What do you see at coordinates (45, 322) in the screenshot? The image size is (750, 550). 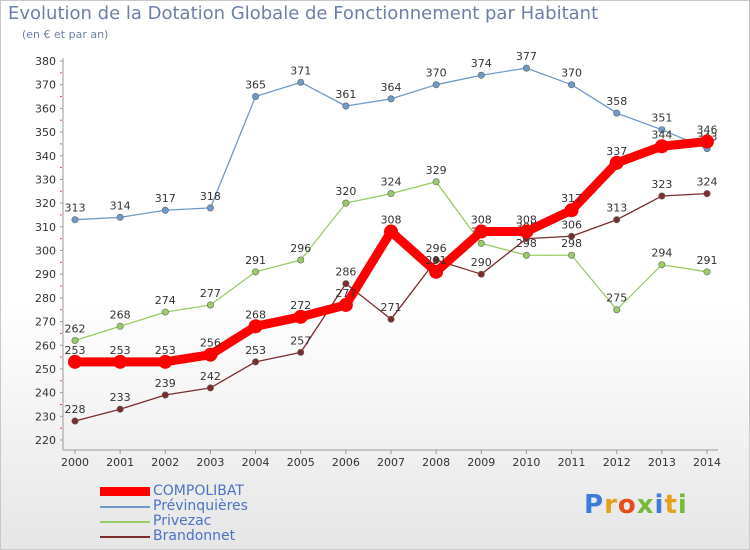 I see `y-tick-label: 270` at bounding box center [45, 322].